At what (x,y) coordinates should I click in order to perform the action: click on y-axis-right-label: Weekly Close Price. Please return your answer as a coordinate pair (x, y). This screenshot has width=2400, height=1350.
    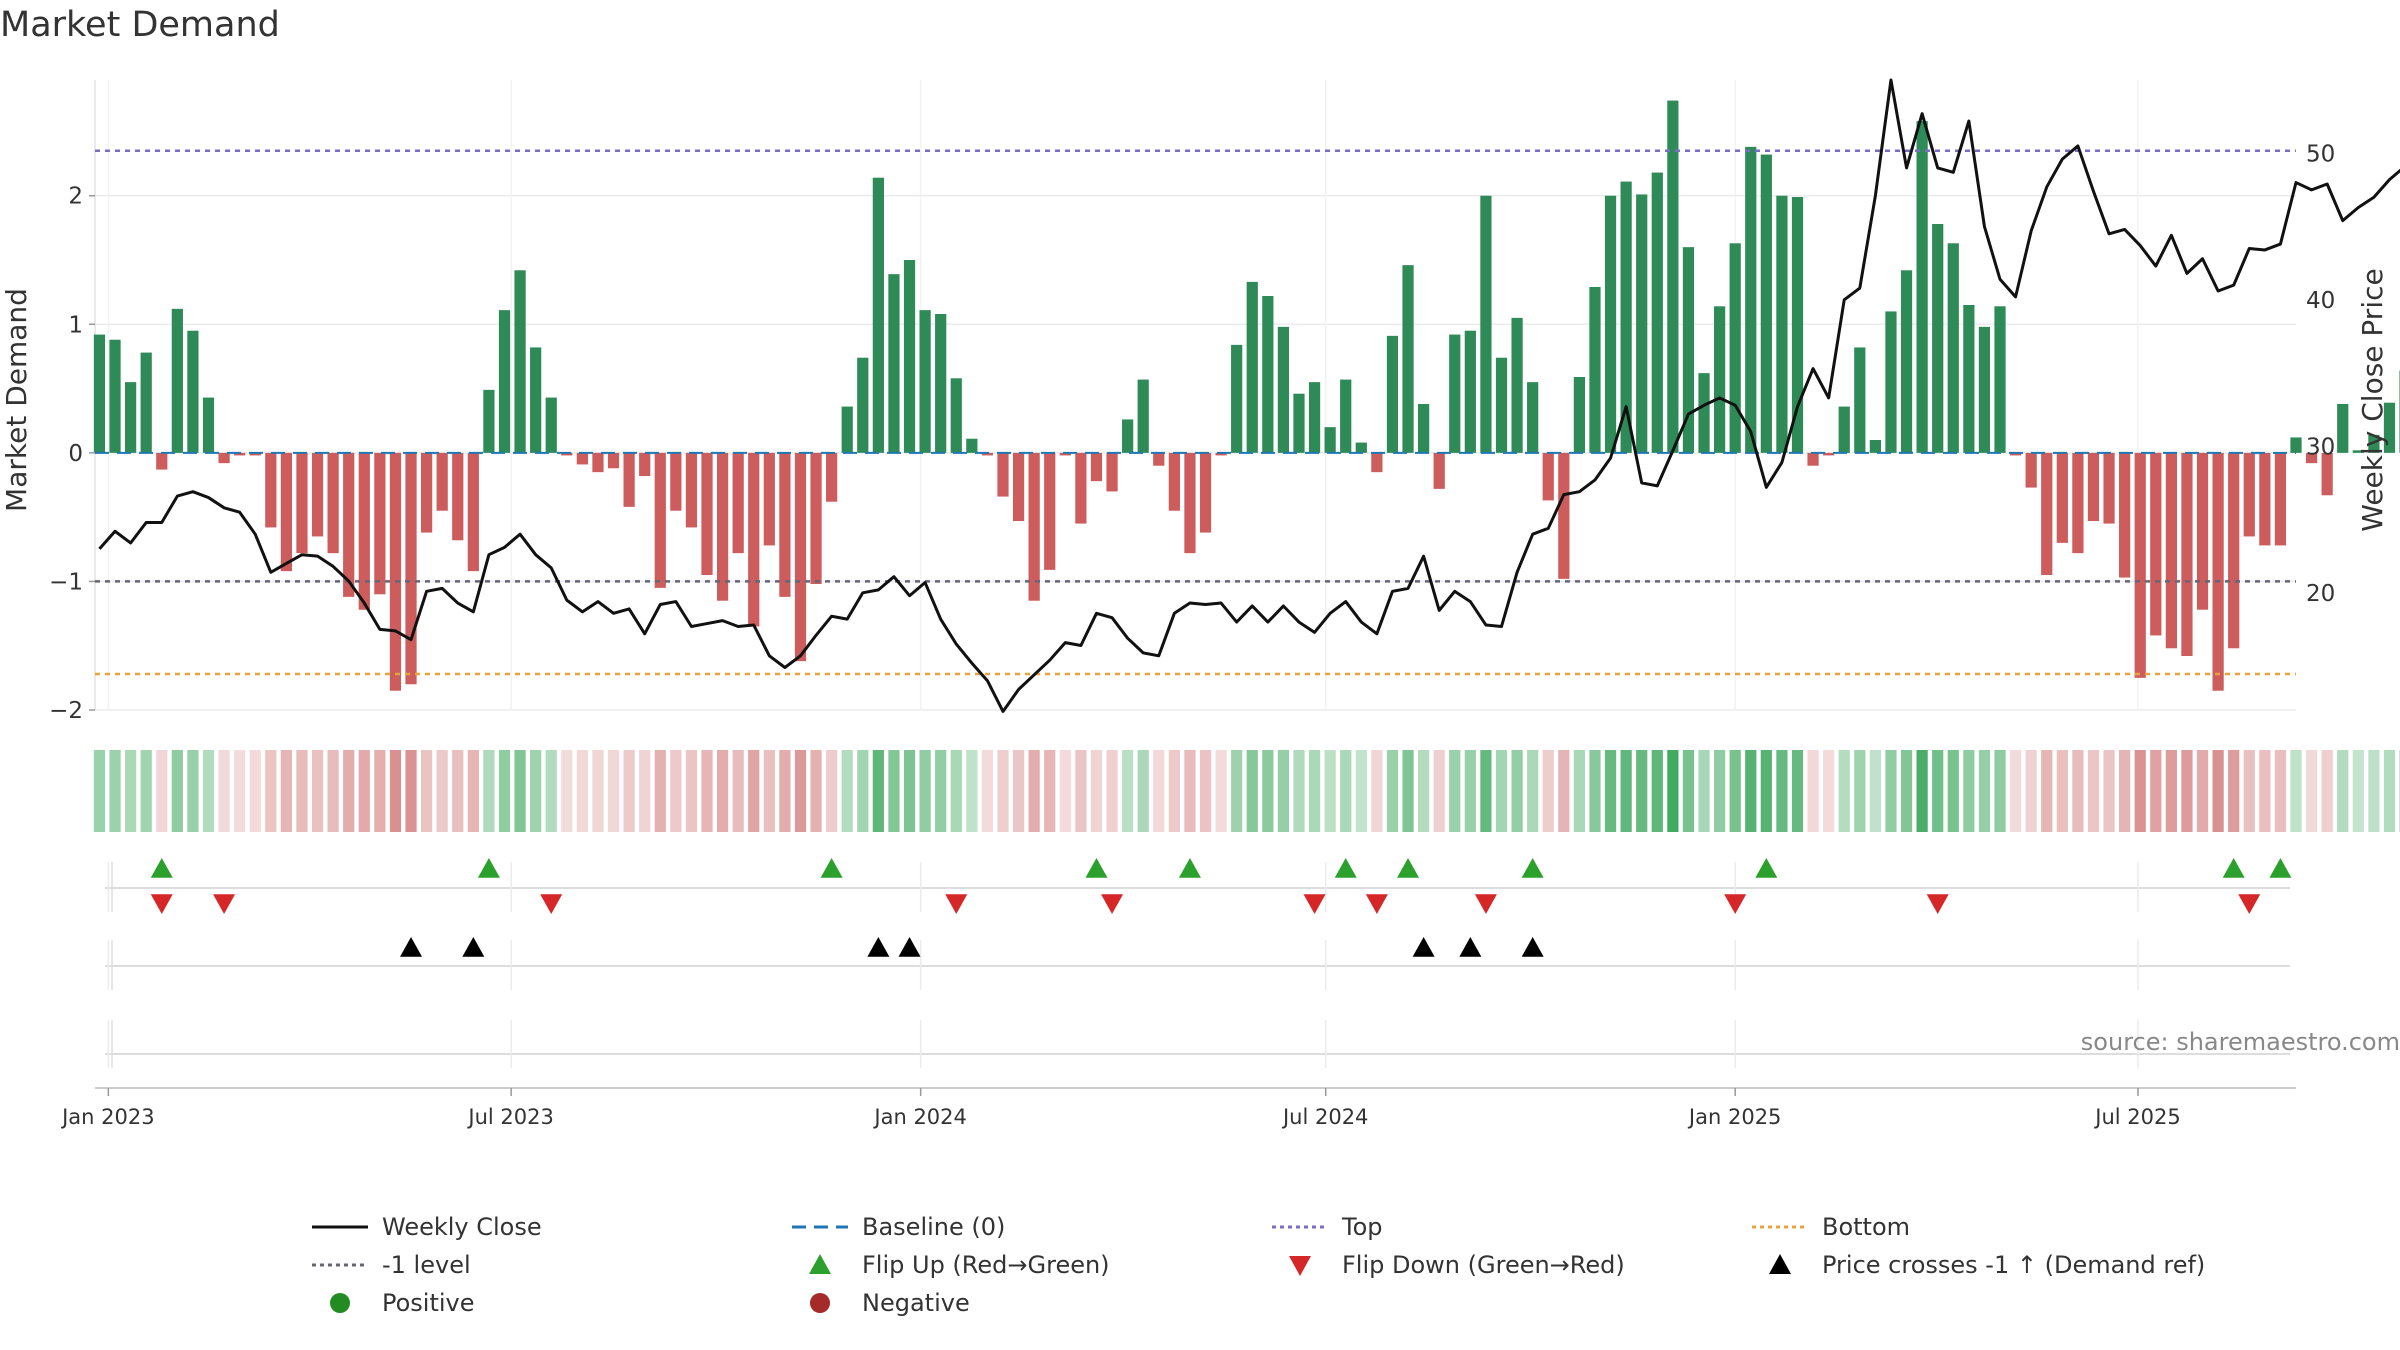
    Looking at the image, I should click on (2372, 399).